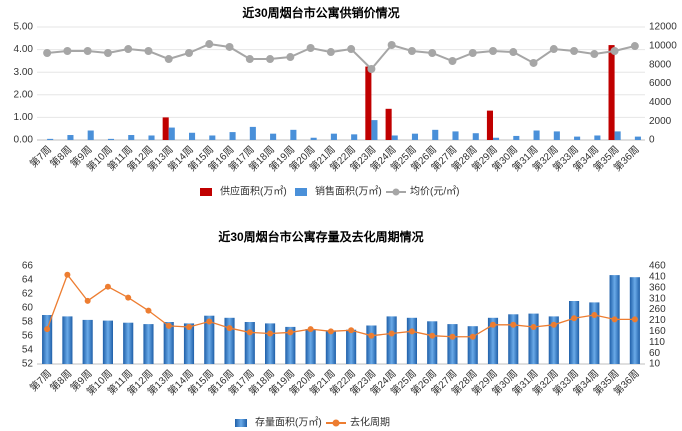 This screenshot has height=431, width=682. What do you see at coordinates (348, 191) in the screenshot?
I see `legend-label: 销售面积(万㎡)` at bounding box center [348, 191].